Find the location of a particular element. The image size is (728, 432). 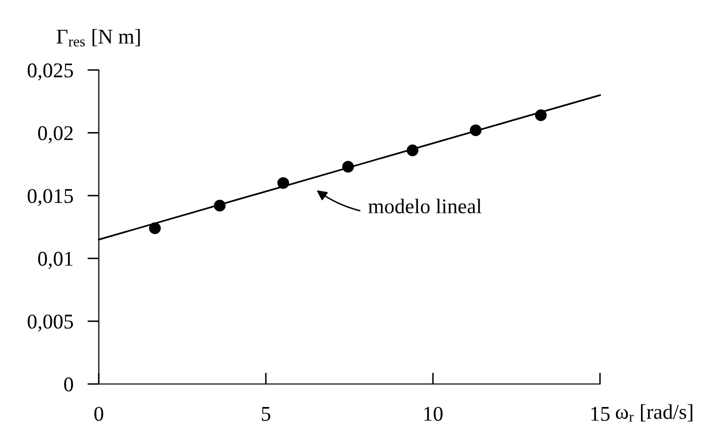

annotation: modelo lineal is located at coordinates (425, 206).